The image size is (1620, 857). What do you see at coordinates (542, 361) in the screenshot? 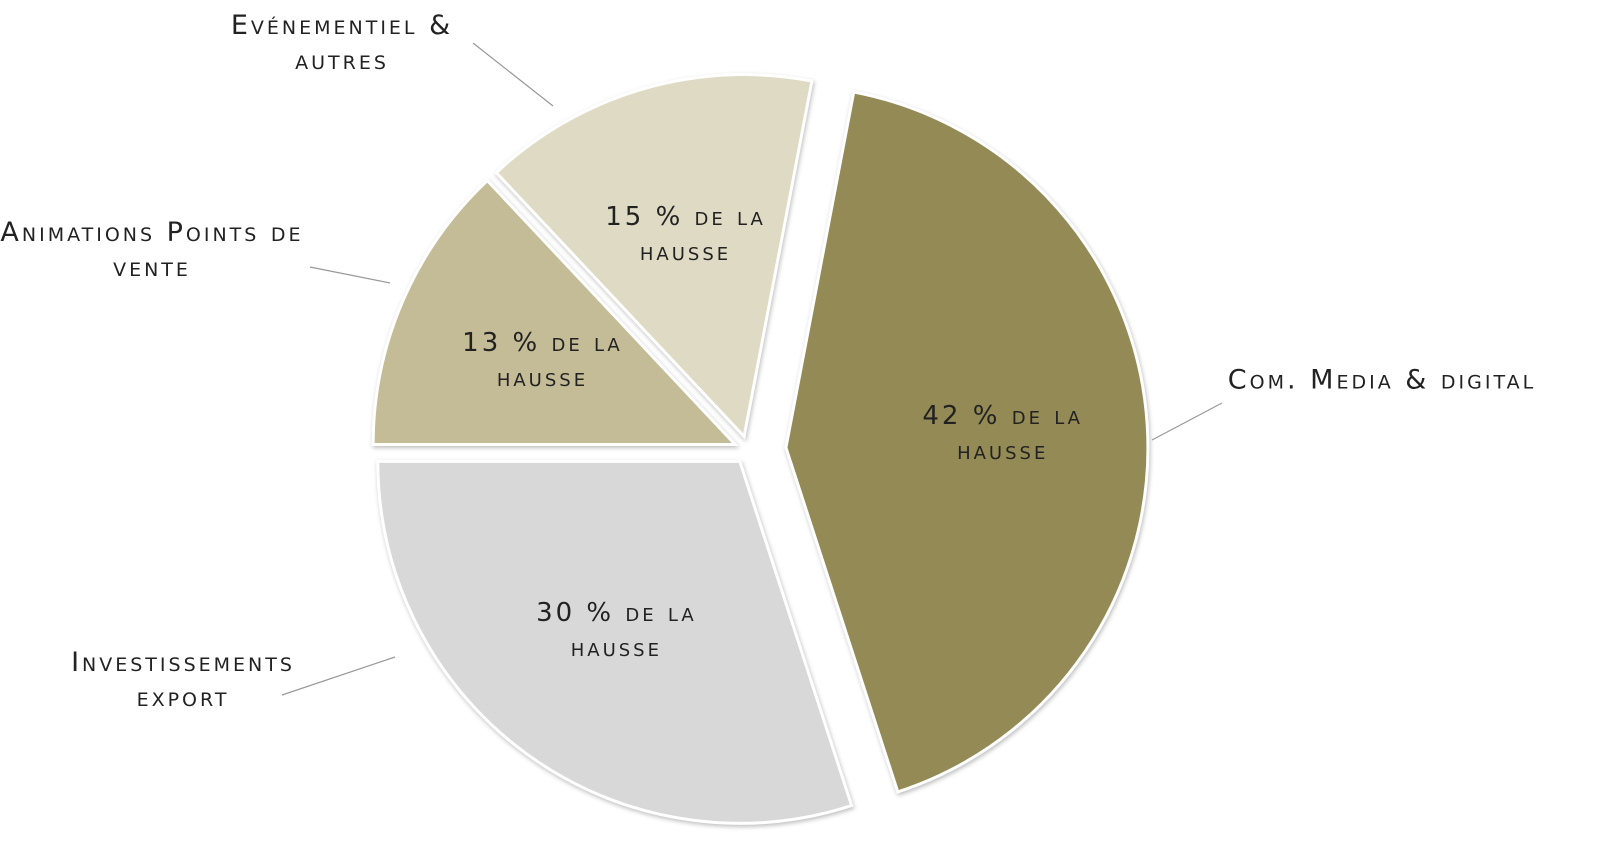
I see `value-label: 13 % de la hausse` at bounding box center [542, 361].